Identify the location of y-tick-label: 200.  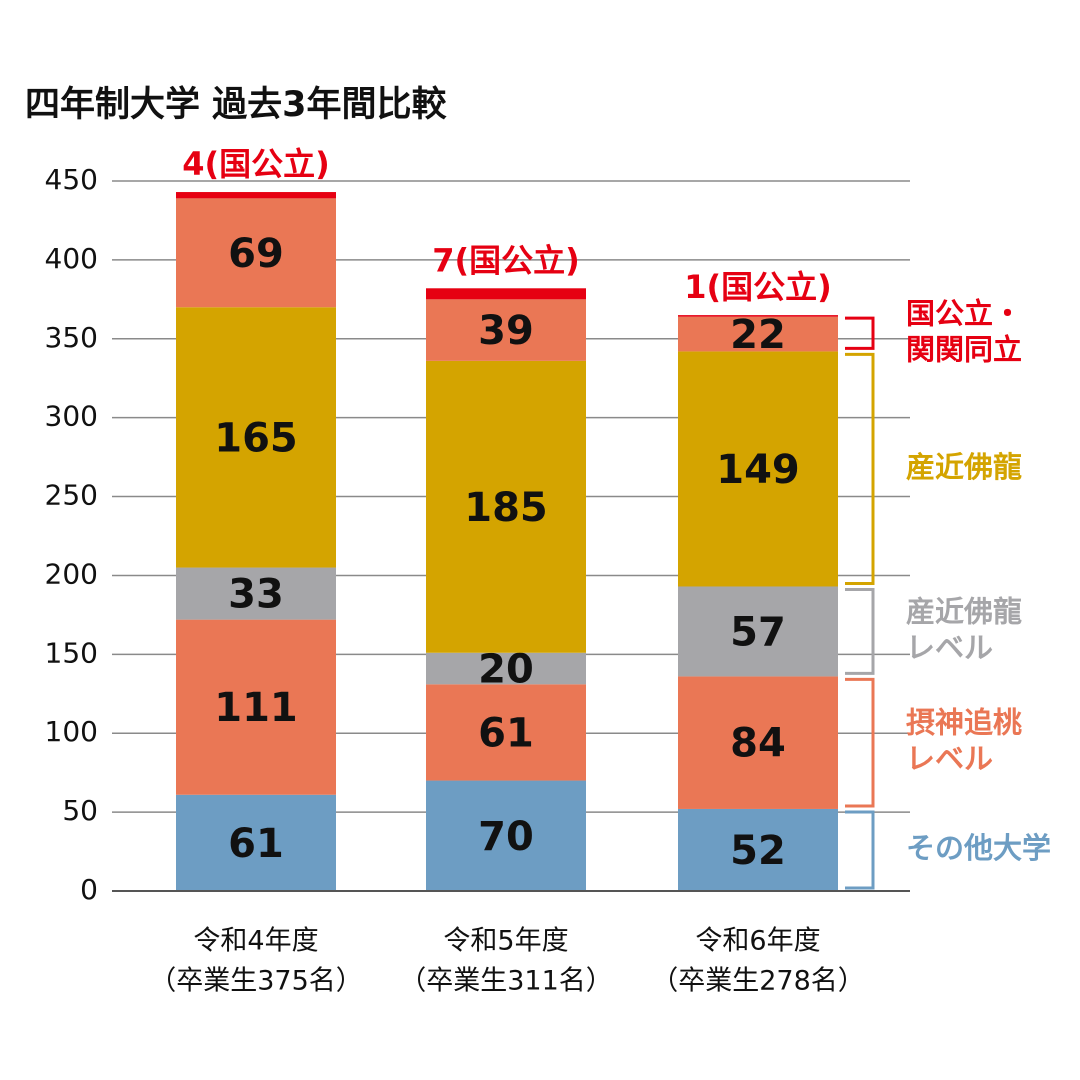
(71, 573).